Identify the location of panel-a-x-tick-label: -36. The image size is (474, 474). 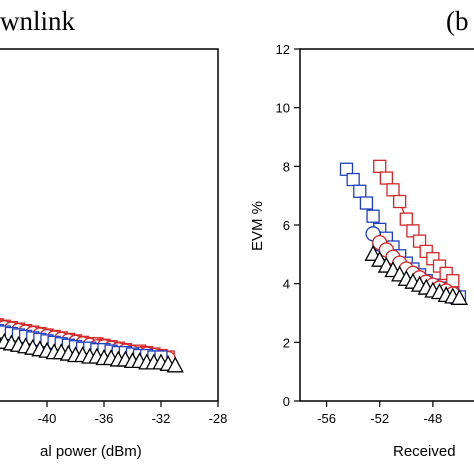
(104, 418).